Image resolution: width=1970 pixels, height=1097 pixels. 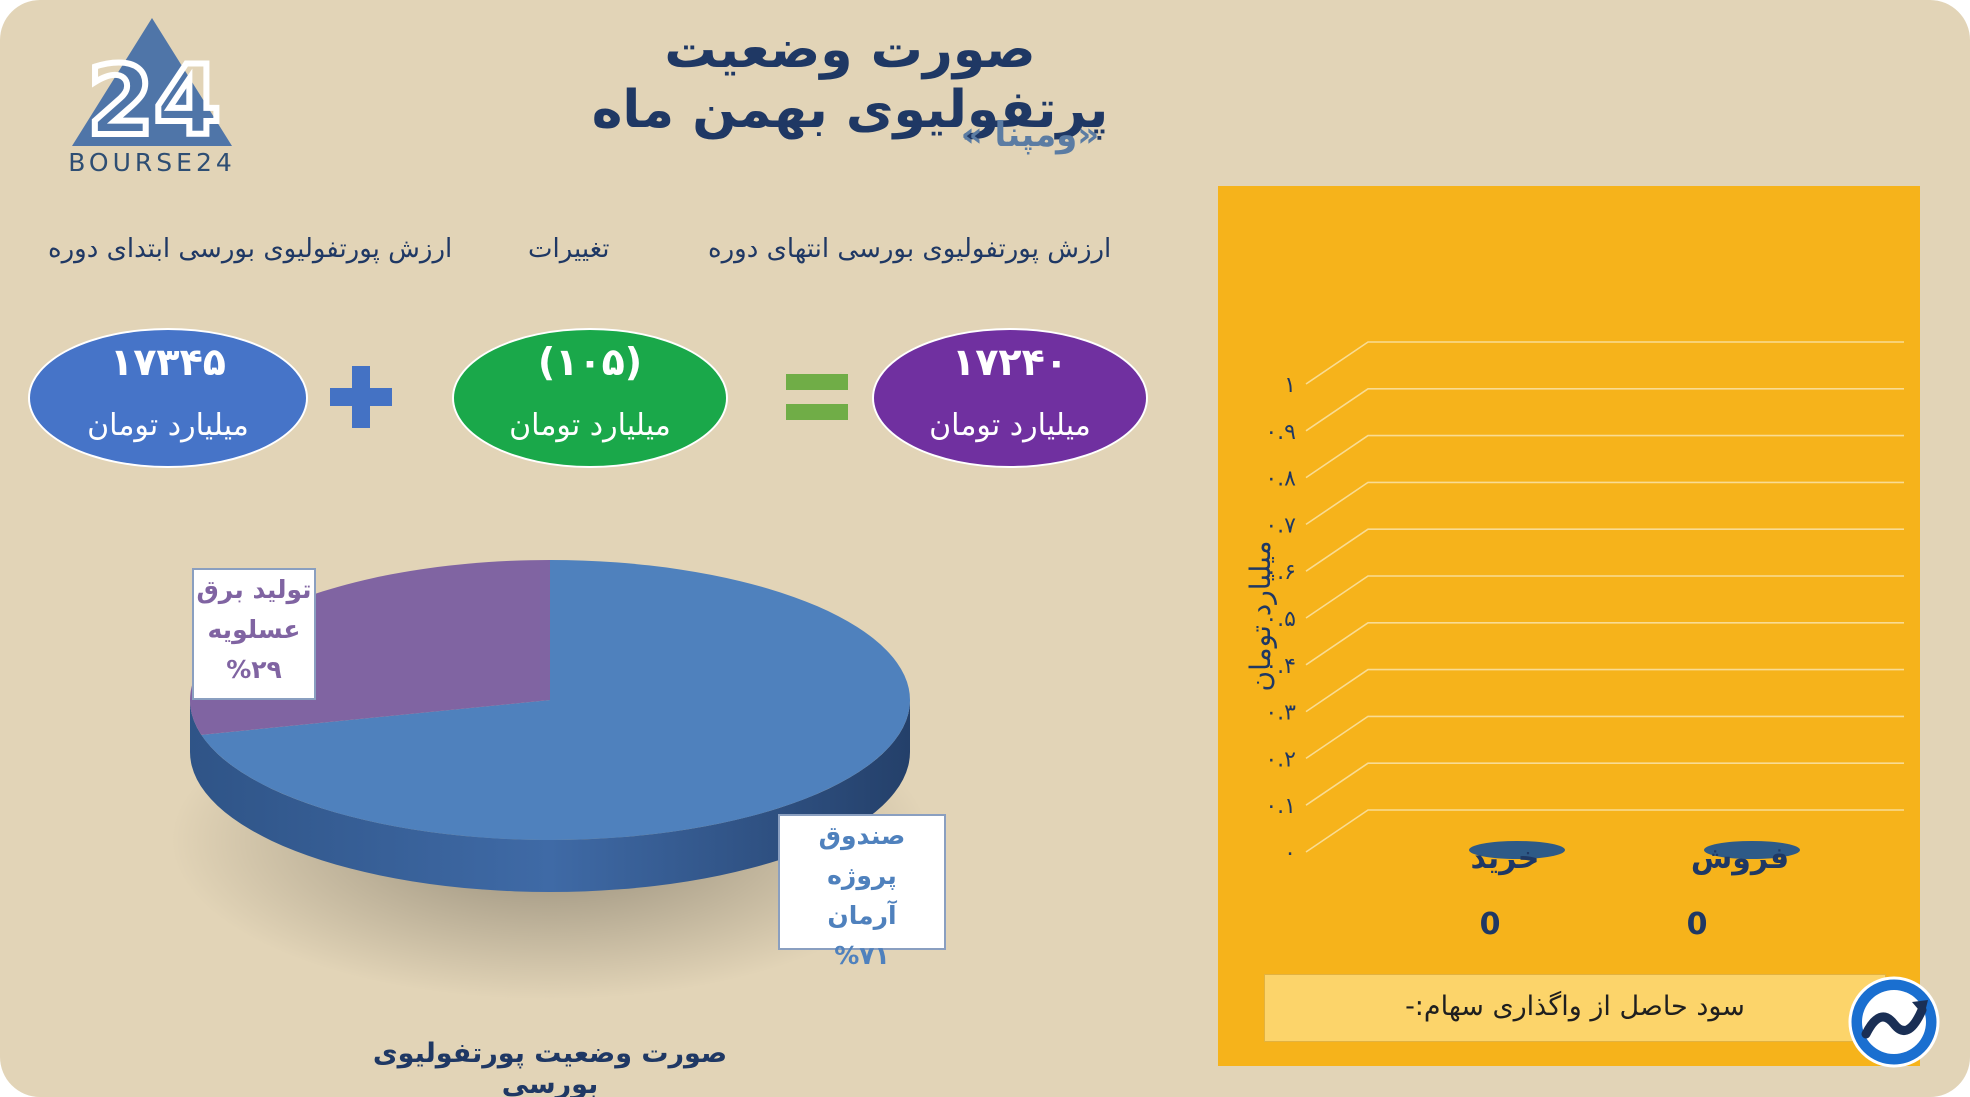 What do you see at coordinates (1280, 666) in the screenshot?
I see `bar-ytick-label: ۰.۴` at bounding box center [1280, 666].